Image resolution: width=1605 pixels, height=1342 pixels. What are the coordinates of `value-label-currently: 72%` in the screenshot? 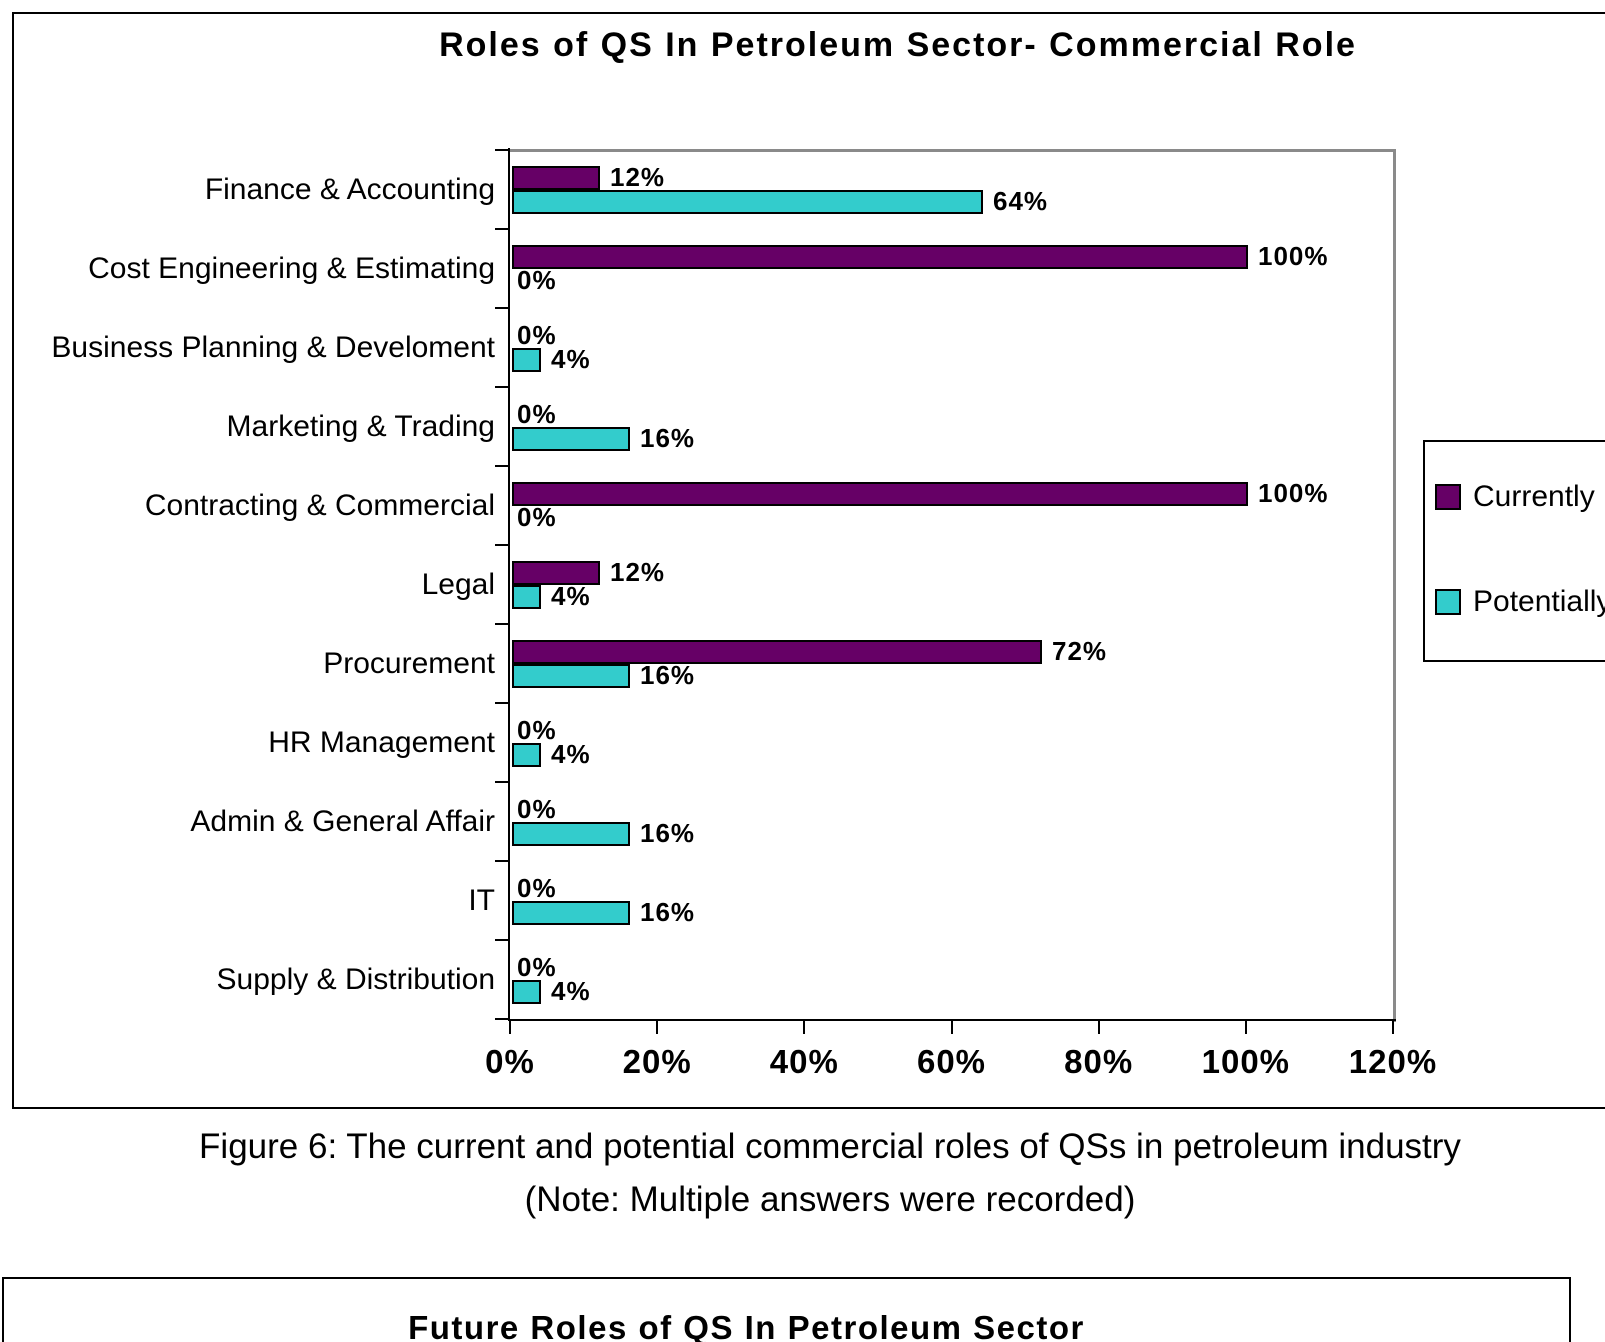 It's located at (1080, 651).